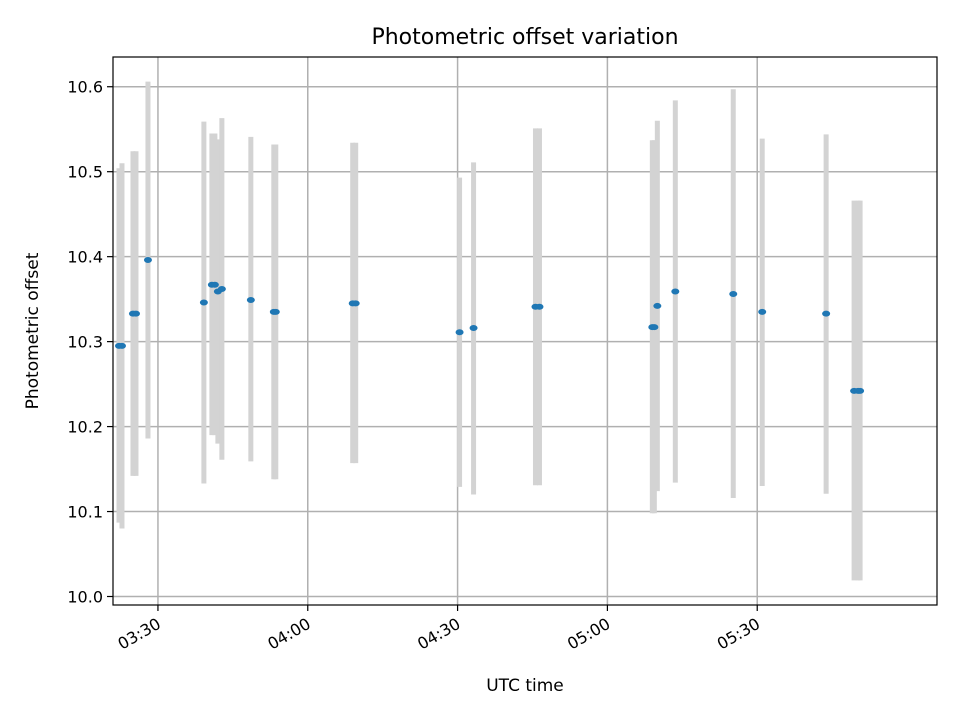  I want to click on y-axis-label: Photometric offset, so click(33, 330).